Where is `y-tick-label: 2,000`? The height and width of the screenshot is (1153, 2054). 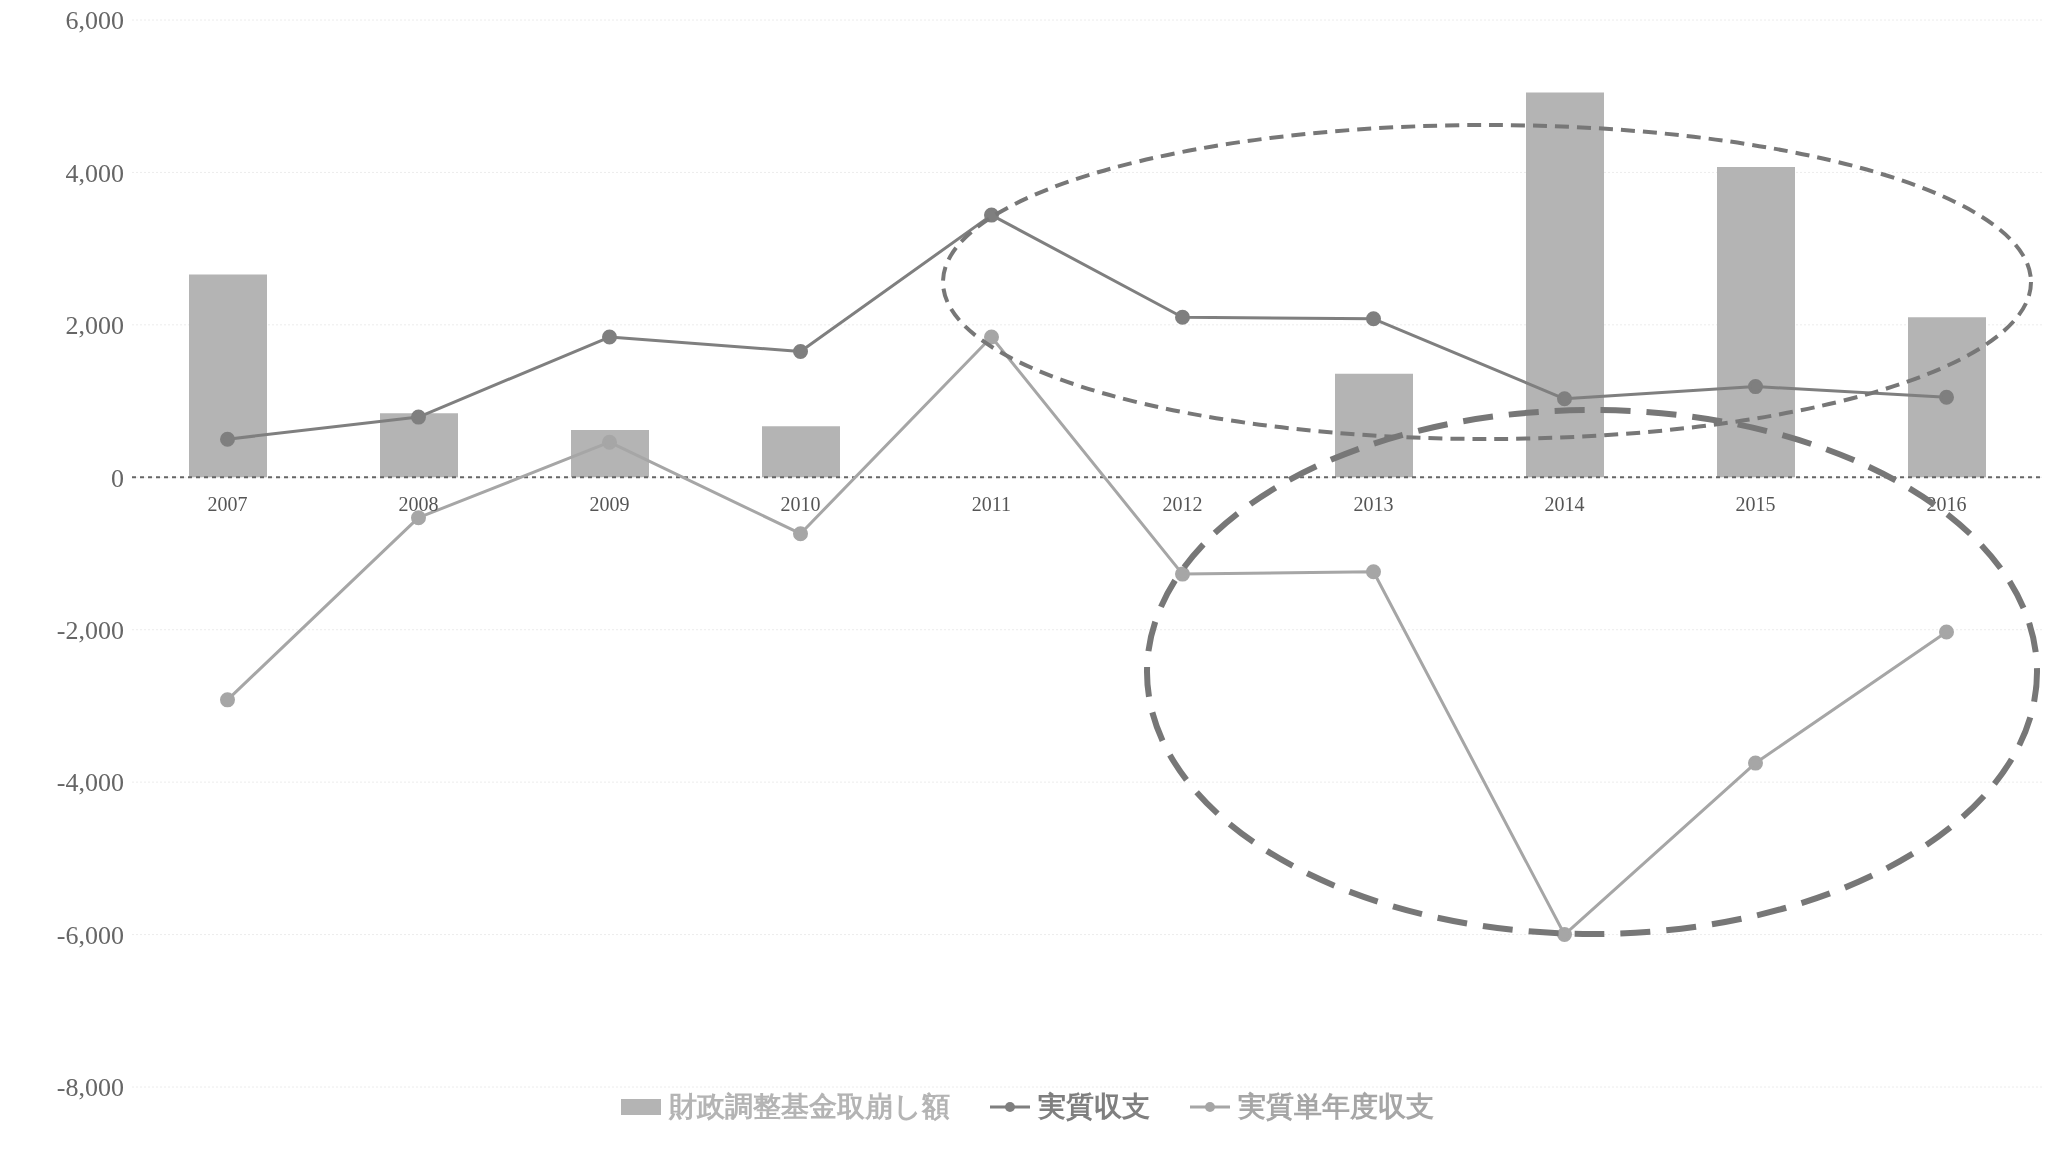 y-tick-label: 2,000 is located at coordinates (94, 326).